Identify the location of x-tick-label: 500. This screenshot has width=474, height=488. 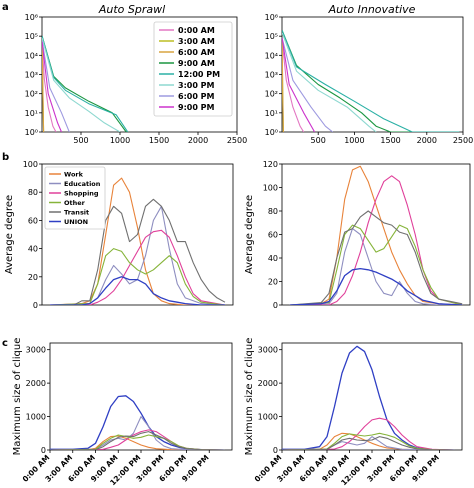
(318, 140).